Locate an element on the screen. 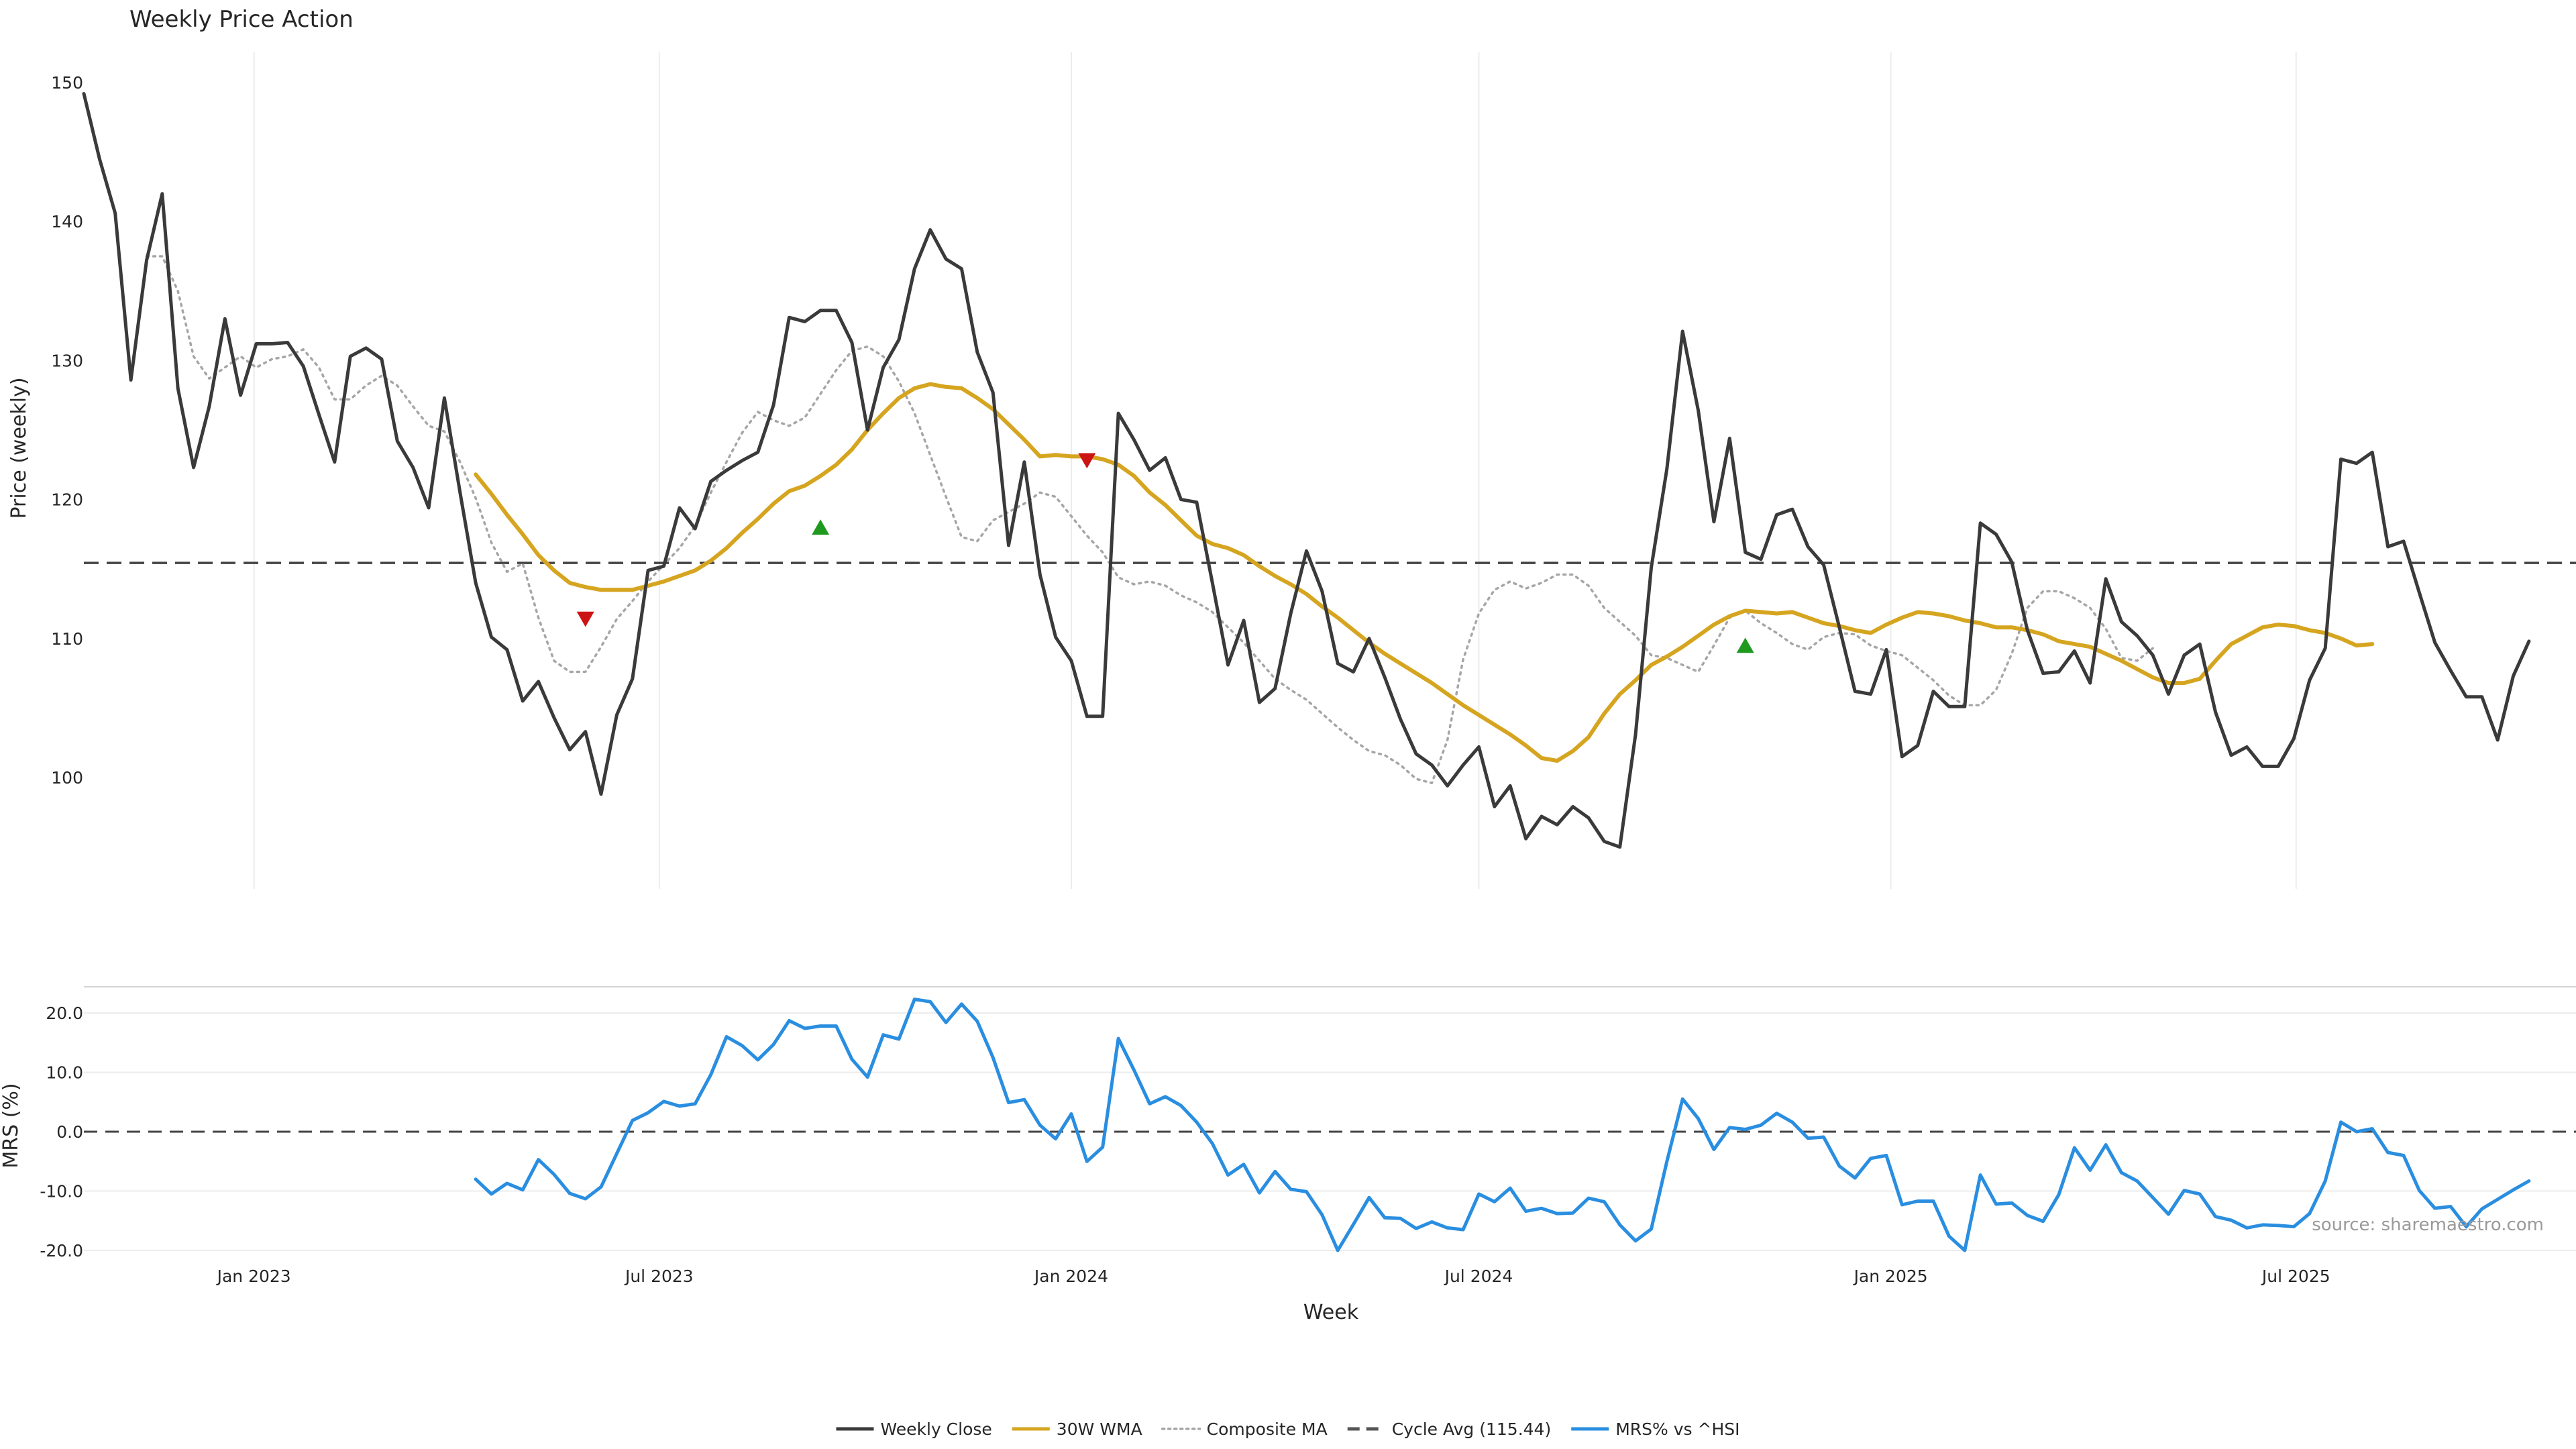 The image size is (2576, 1449). price-y-tick-label: 110 is located at coordinates (67, 639).